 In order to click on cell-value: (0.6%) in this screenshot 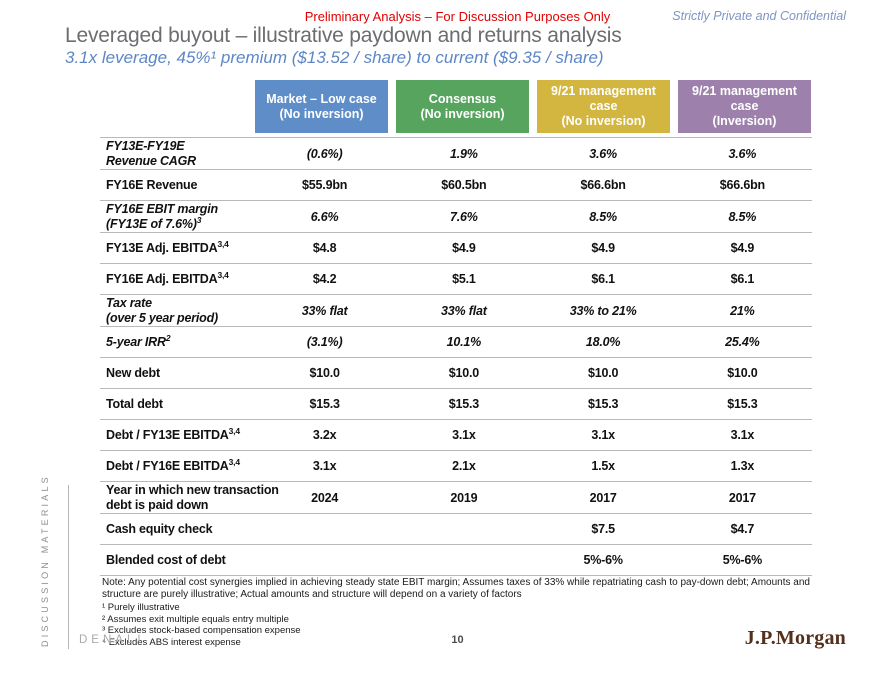, I will do `click(324, 153)`.